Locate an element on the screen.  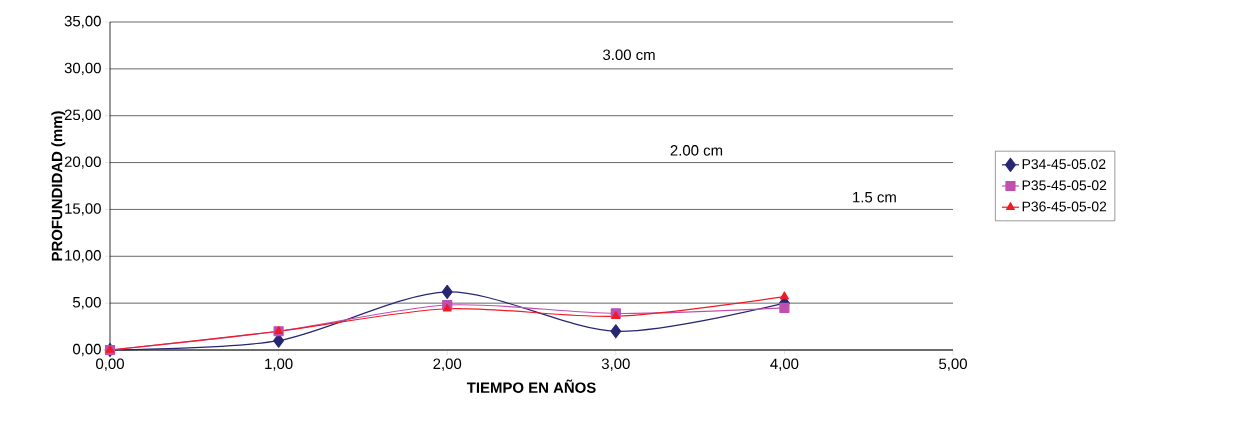
x-tick-label: 0,00 is located at coordinates (110, 364).